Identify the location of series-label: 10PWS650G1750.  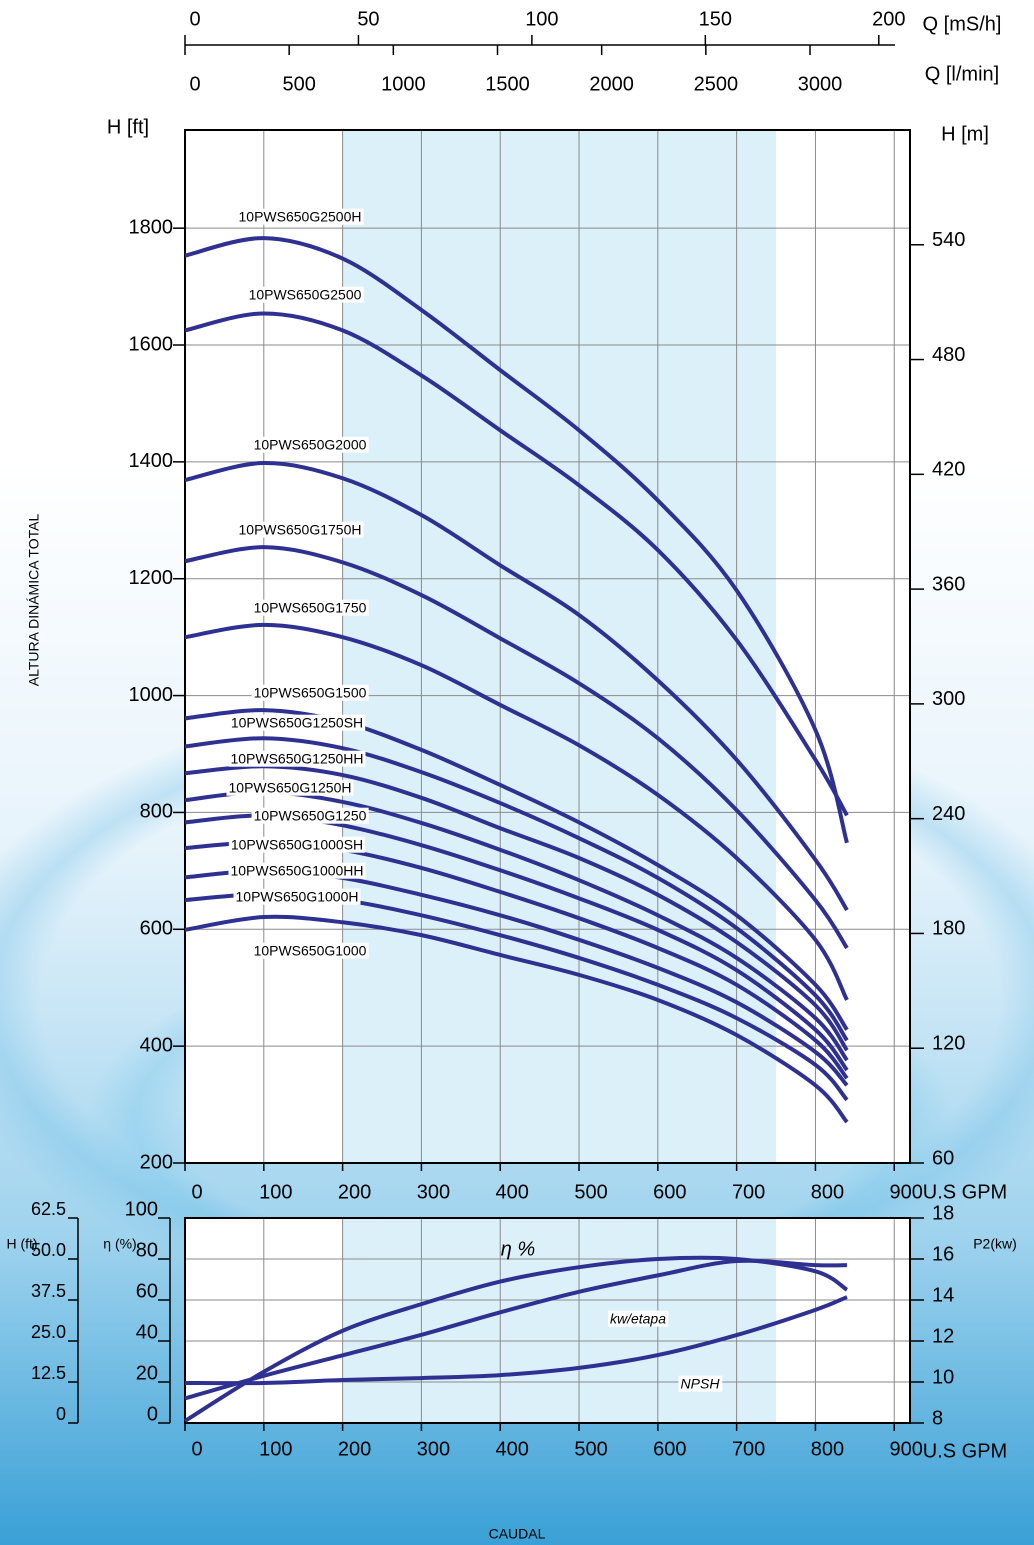
(310, 608).